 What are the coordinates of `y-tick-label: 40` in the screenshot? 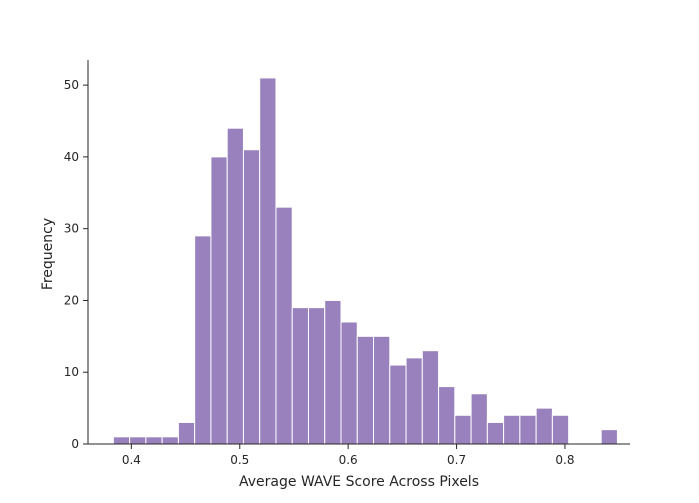 It's located at (71, 157).